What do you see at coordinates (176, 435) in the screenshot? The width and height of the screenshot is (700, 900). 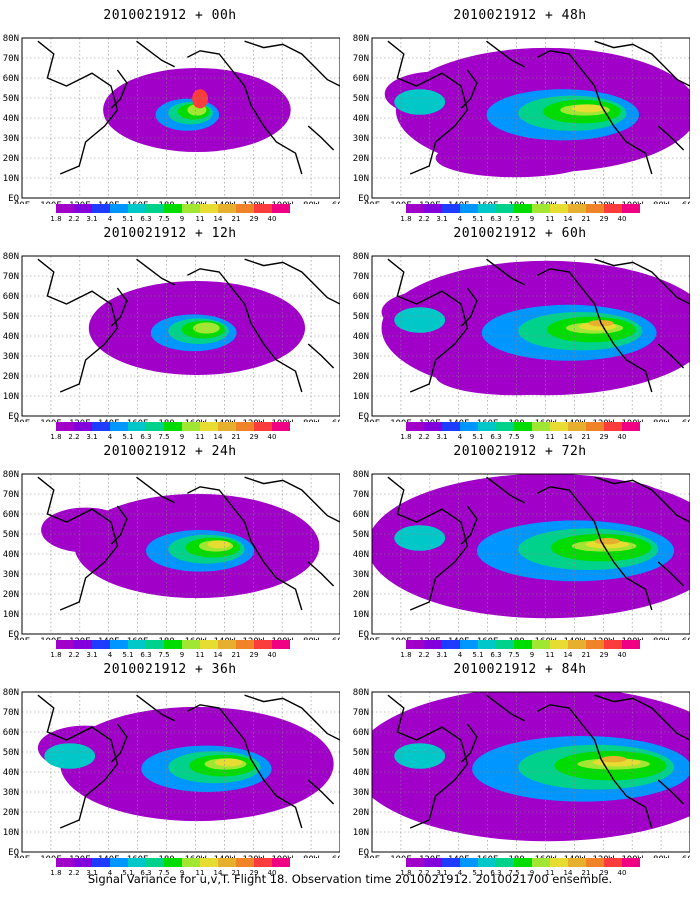 I see `colorbar: 1.8 2.2 3.1 4 5.1 6.3 7.5 9 11 14 21 29 40` at bounding box center [176, 435].